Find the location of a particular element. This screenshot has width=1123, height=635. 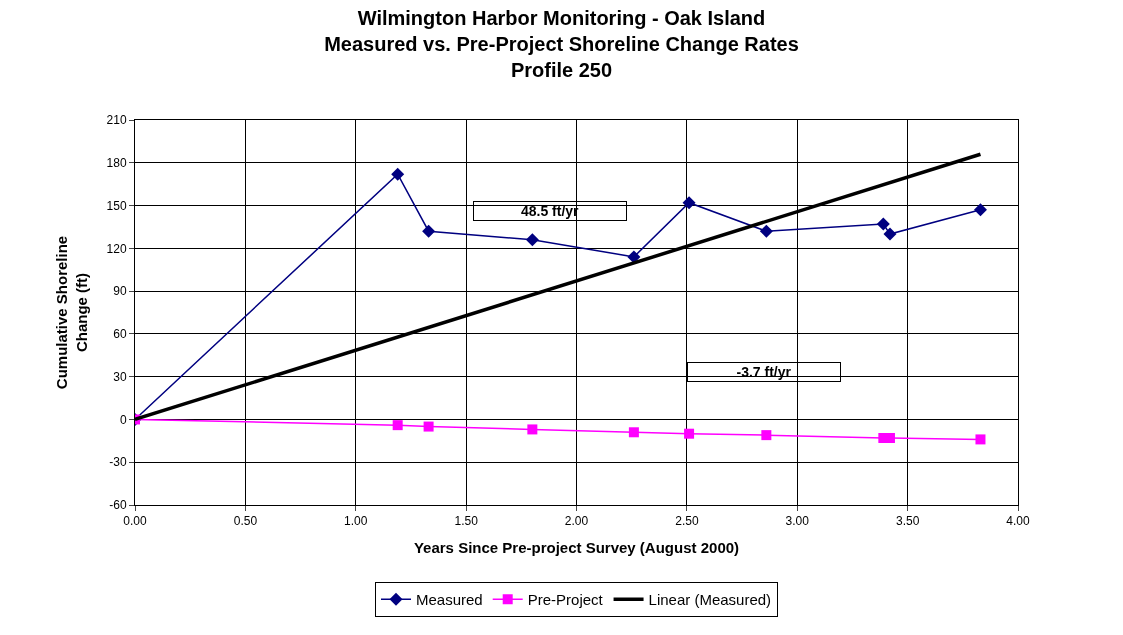

x-tick-label: 2.50 is located at coordinates (687, 521).